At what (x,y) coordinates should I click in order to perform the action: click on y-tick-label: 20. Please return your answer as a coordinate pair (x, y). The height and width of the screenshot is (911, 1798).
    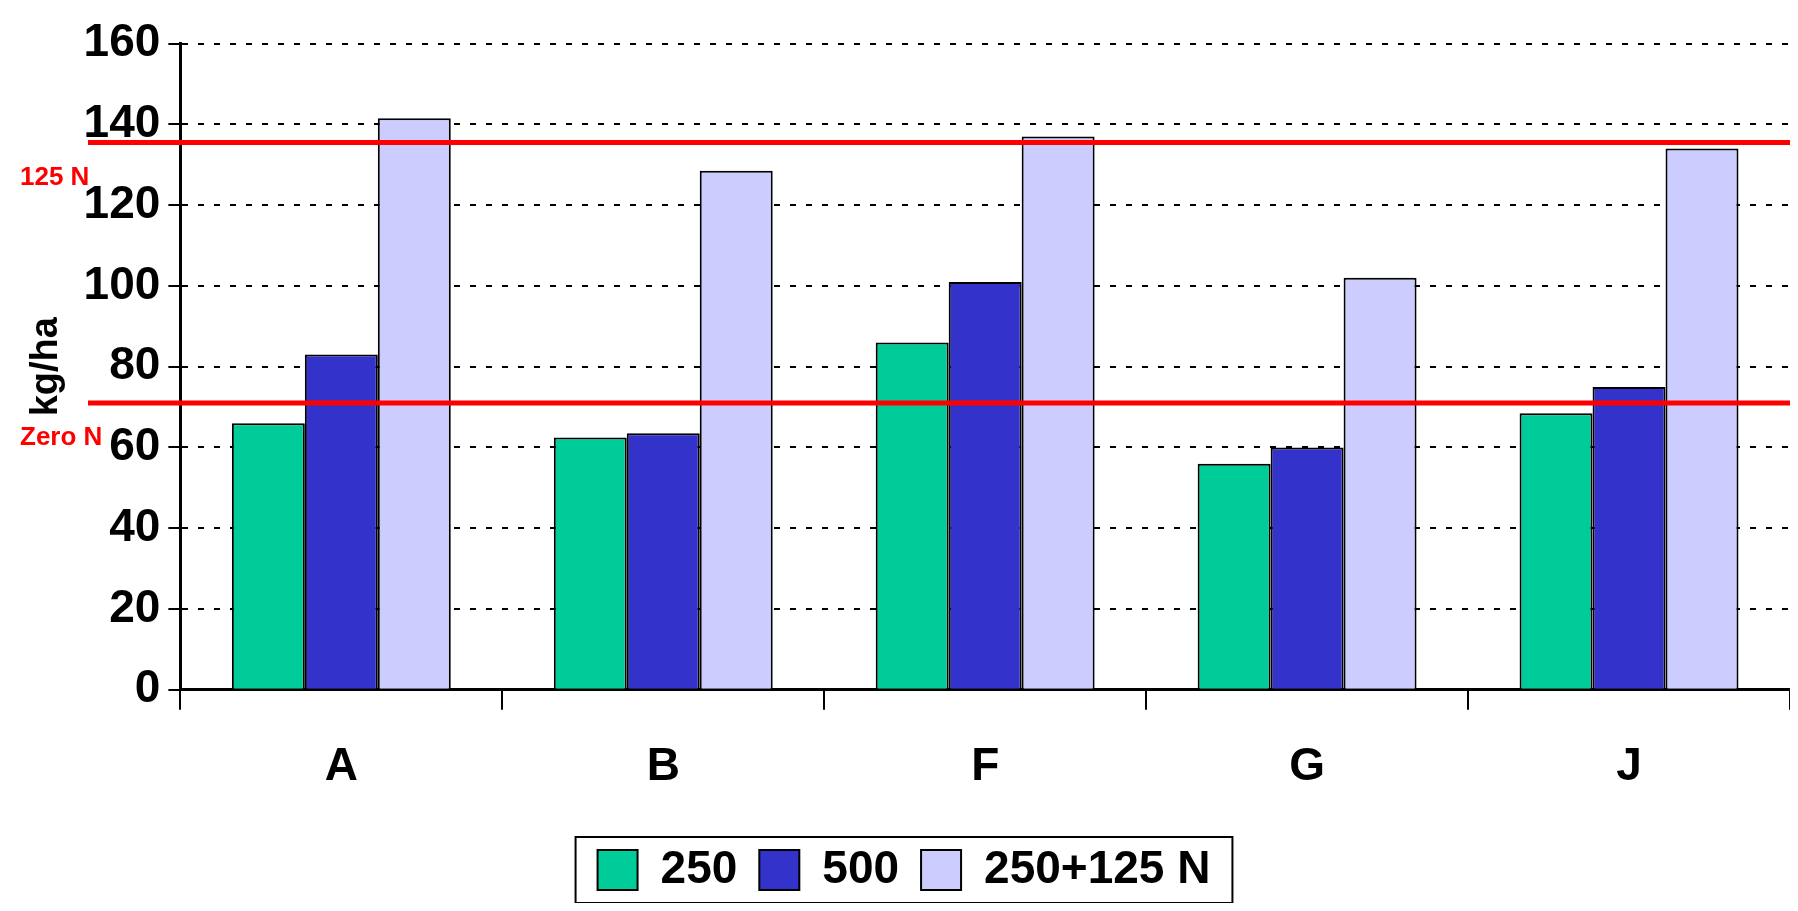
    Looking at the image, I should click on (135, 605).